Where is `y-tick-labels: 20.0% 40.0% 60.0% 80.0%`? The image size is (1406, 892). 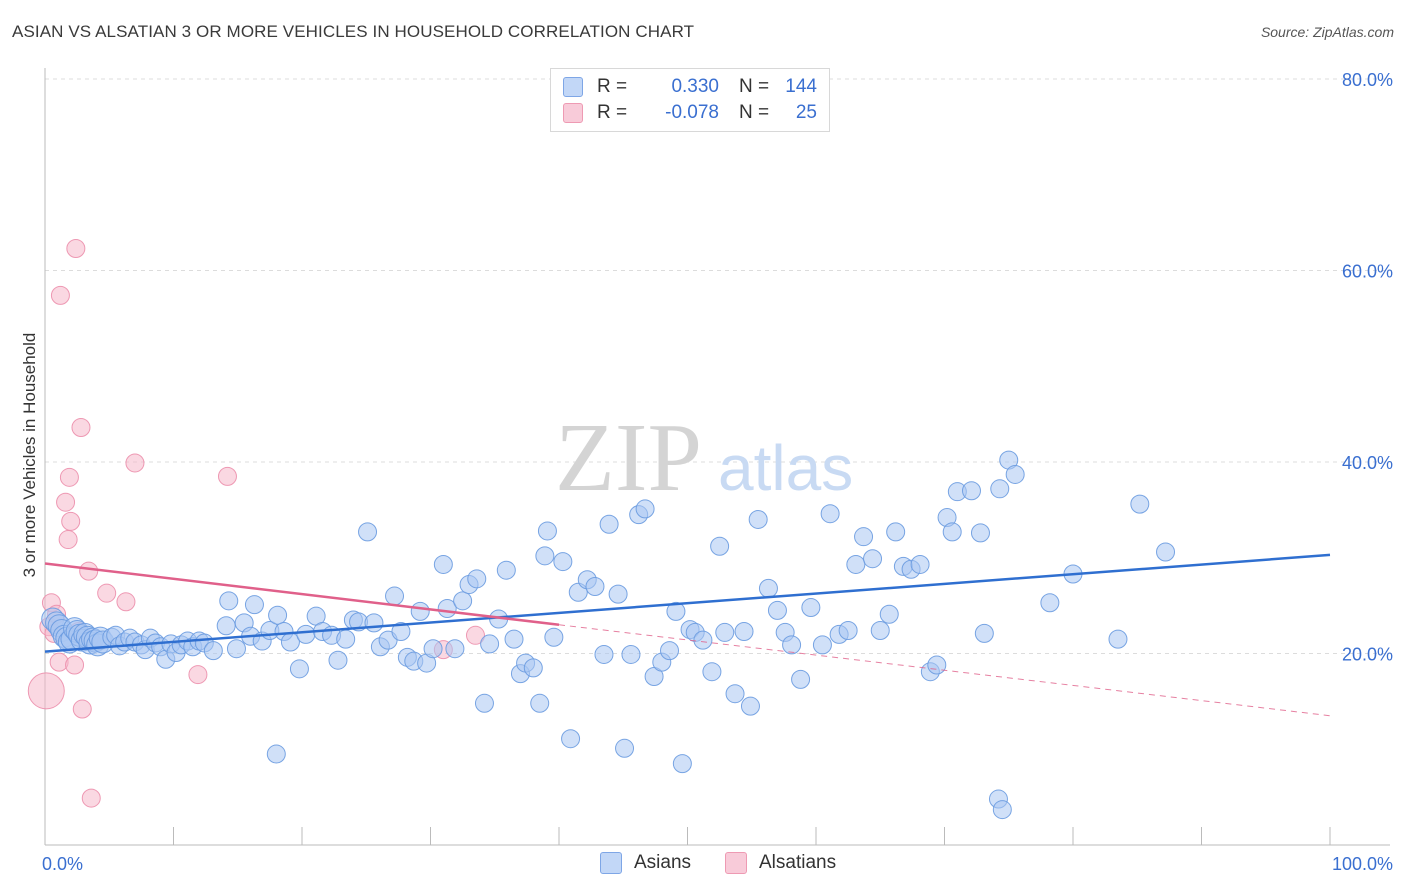
y-tick-labels: 20.0% 40.0% 60.0% 80.0% is located at coordinates (1367, 367).